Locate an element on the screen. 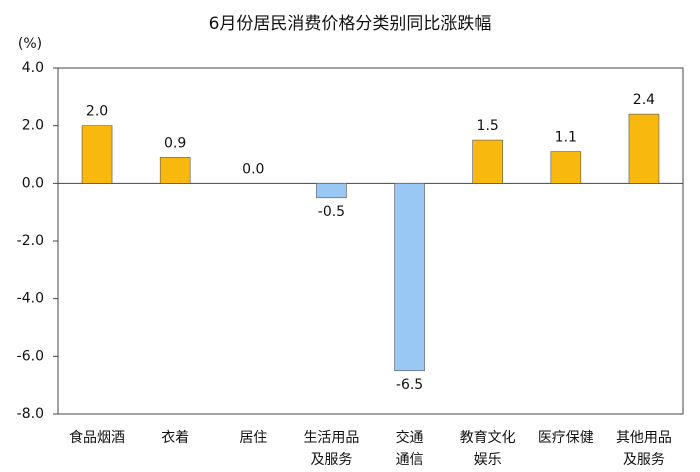 Image resolution: width=700 pixels, height=472 pixels. y-tick-label: 2.0 is located at coordinates (33, 126).